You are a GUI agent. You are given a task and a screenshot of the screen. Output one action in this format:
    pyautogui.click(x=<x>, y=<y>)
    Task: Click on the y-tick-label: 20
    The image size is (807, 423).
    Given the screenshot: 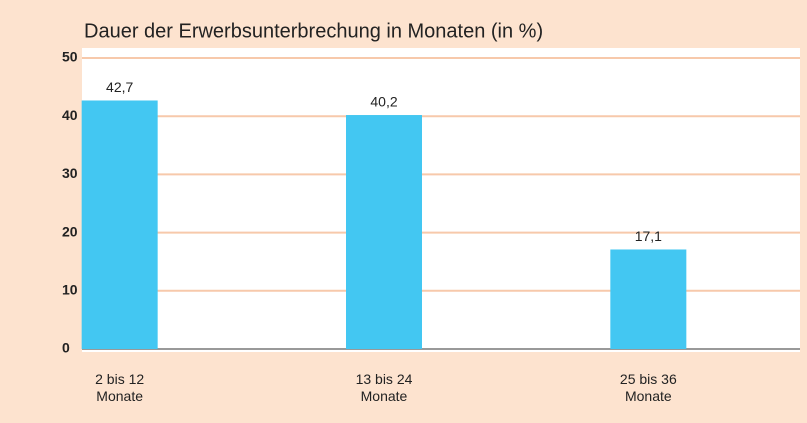 What is the action you would take?
    pyautogui.click(x=70, y=231)
    